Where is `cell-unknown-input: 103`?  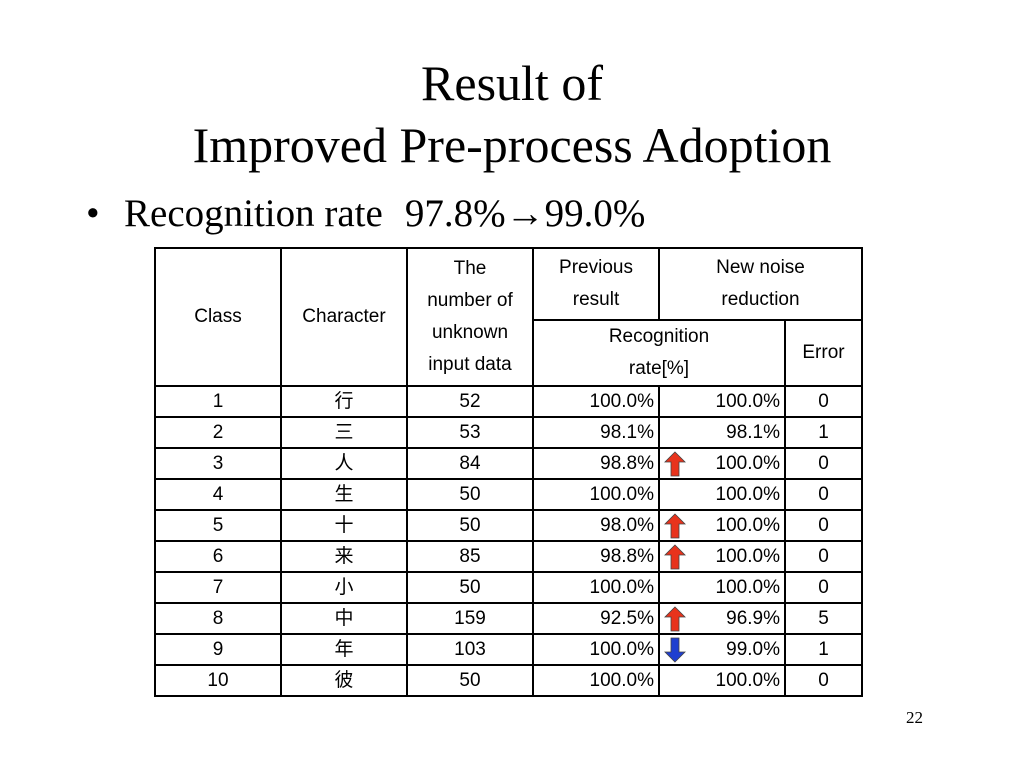
cell-unknown-input: 103 is located at coordinates (470, 649).